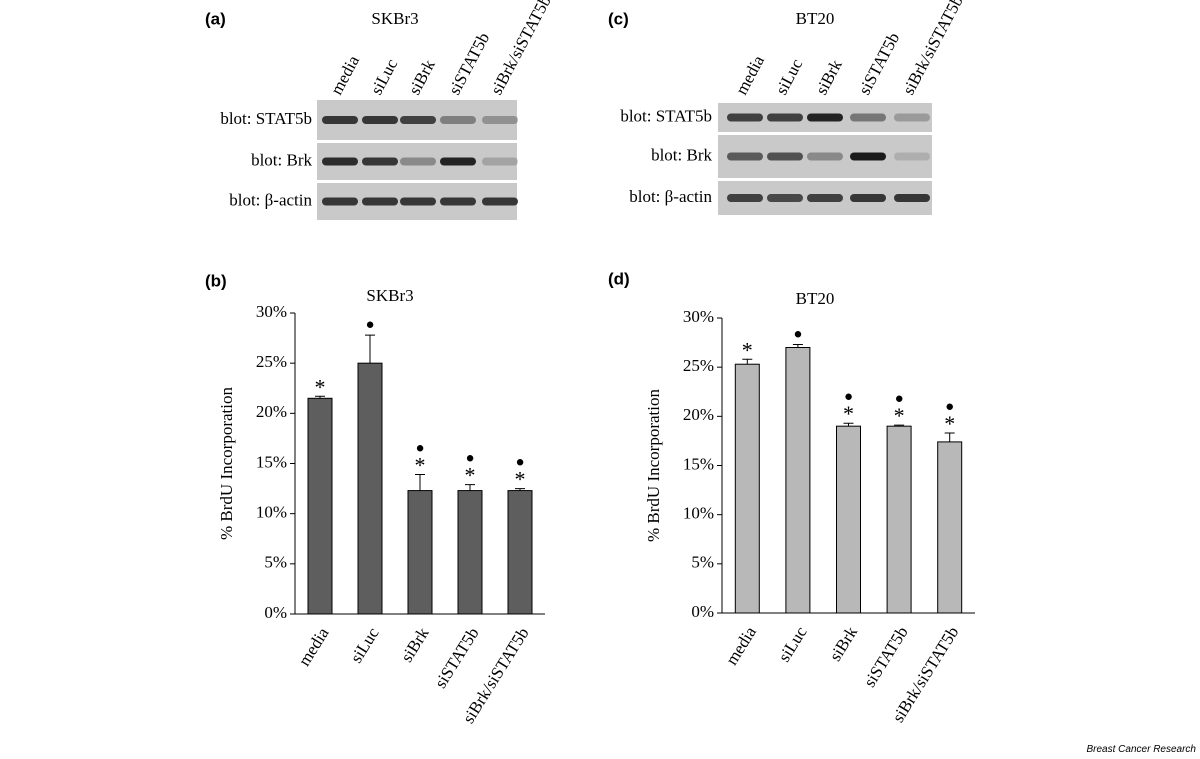 This screenshot has height=759, width=1200. Describe the element at coordinates (394, 18) in the screenshot. I see `panel-title: SKBr3` at that location.